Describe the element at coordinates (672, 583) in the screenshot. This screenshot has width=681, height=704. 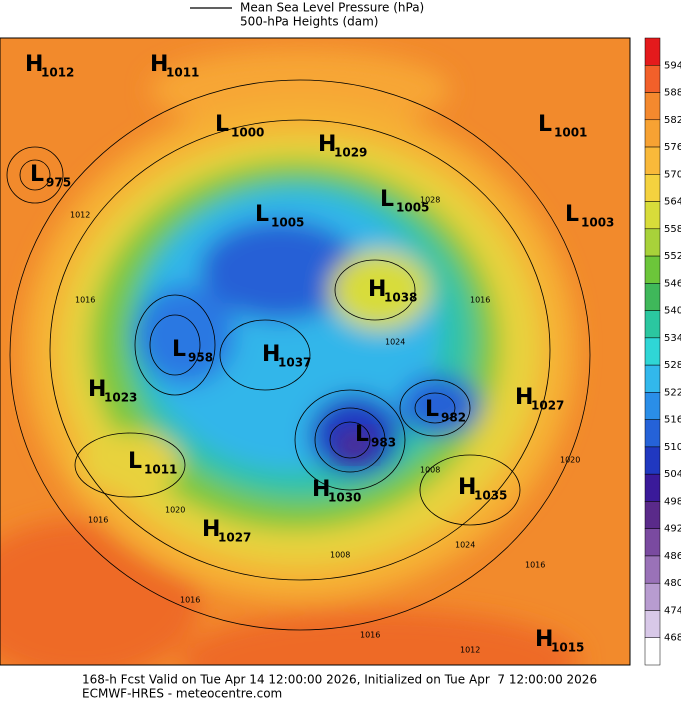
I see `colorbar-label: 480` at that location.